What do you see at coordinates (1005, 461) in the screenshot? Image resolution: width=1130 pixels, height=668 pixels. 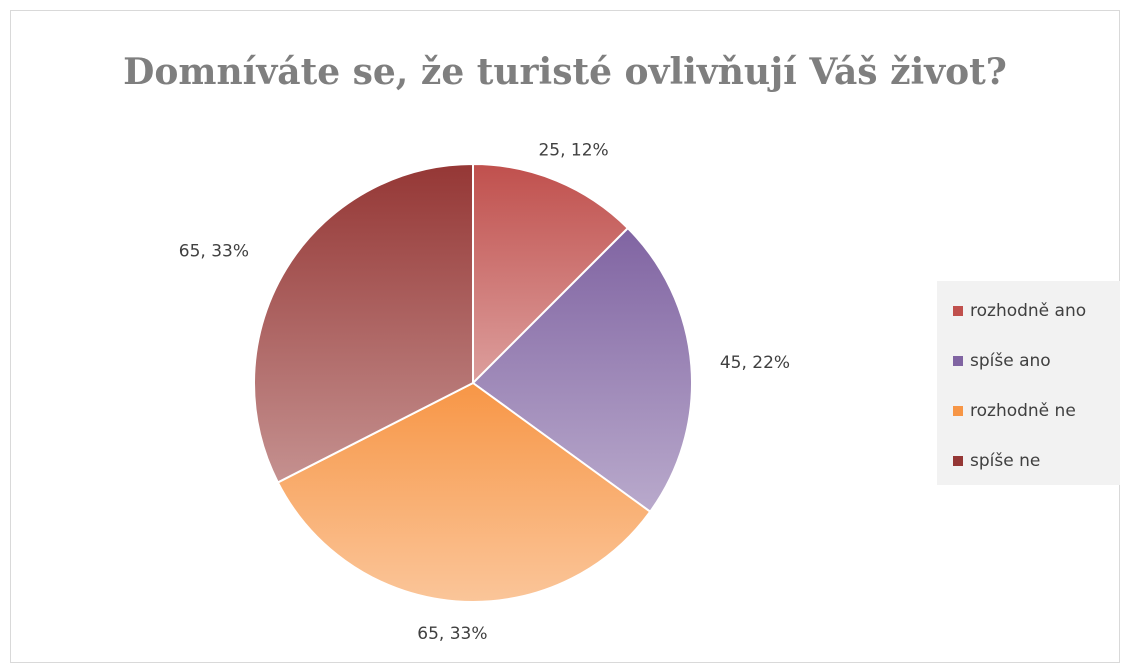 I see `legend-label: spíše ne` at bounding box center [1005, 461].